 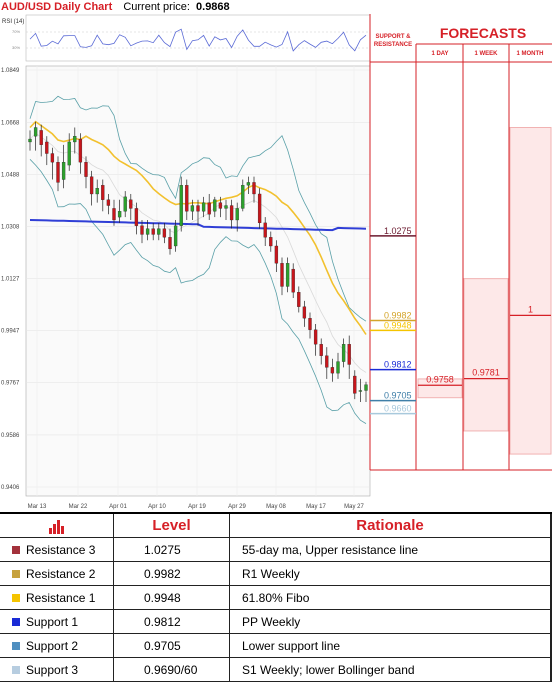 I want to click on y-tick-label: 1.0127, so click(x=10, y=280).